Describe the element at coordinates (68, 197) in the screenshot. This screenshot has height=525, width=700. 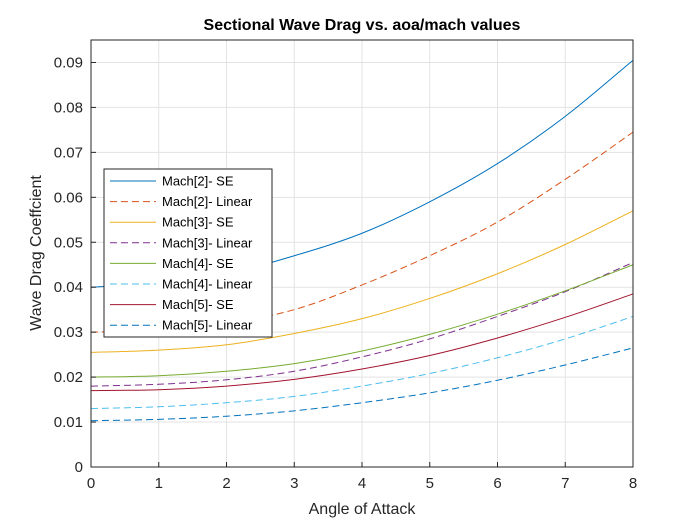
I see `y-tick-label: 0.06` at that location.